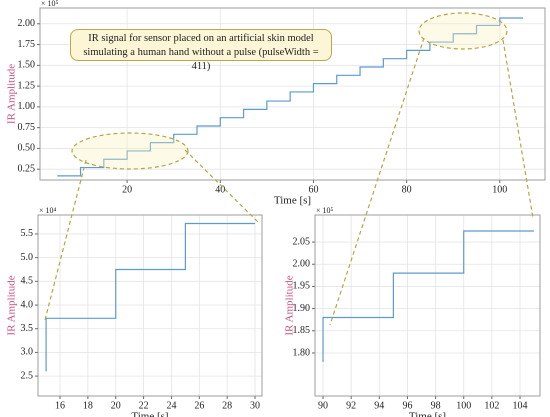 Image resolution: width=550 pixels, height=417 pixels. Describe the element at coordinates (379, 405) in the screenshot. I see `x-tick-label: 94` at that location.